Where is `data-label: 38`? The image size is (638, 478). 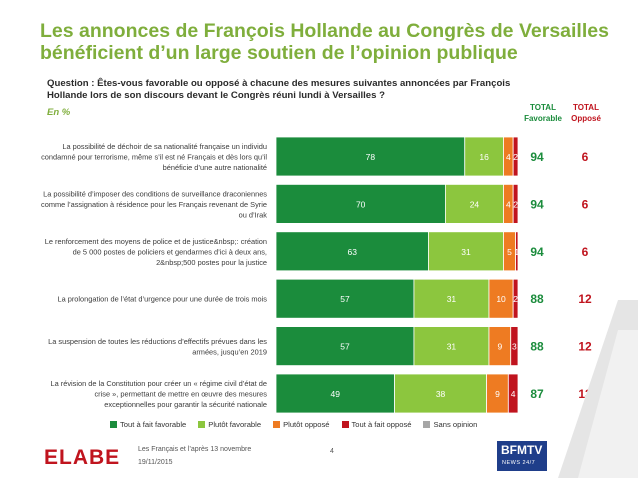
data-label: 38 is located at coordinates (441, 394).